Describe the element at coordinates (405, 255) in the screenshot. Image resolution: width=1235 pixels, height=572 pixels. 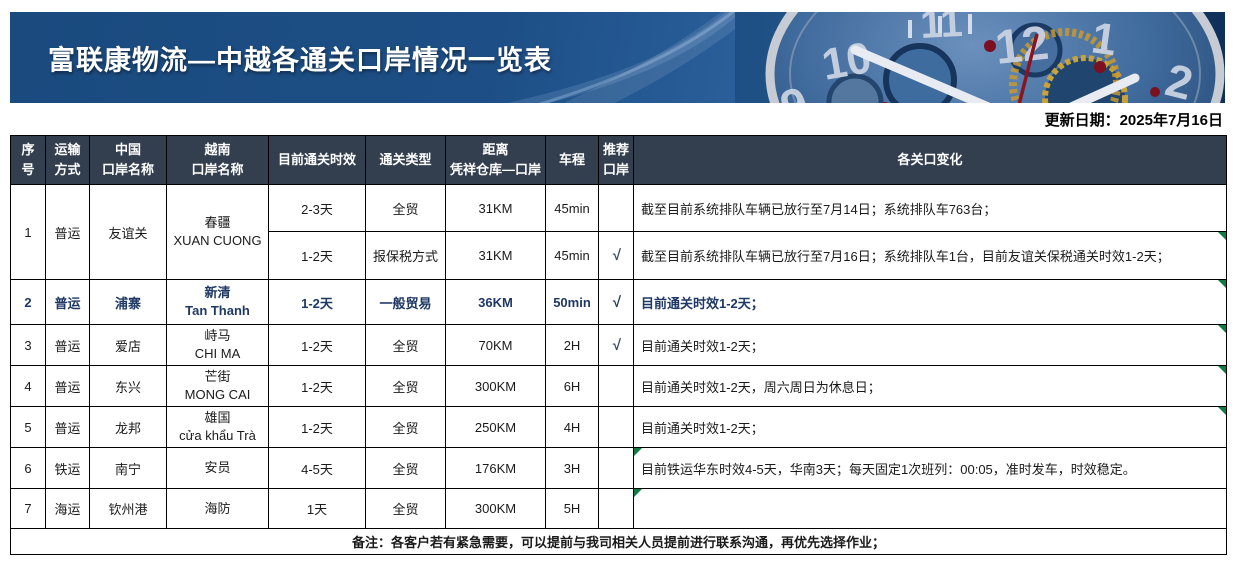
I see `clearance-type-cell: 报保税方式` at that location.